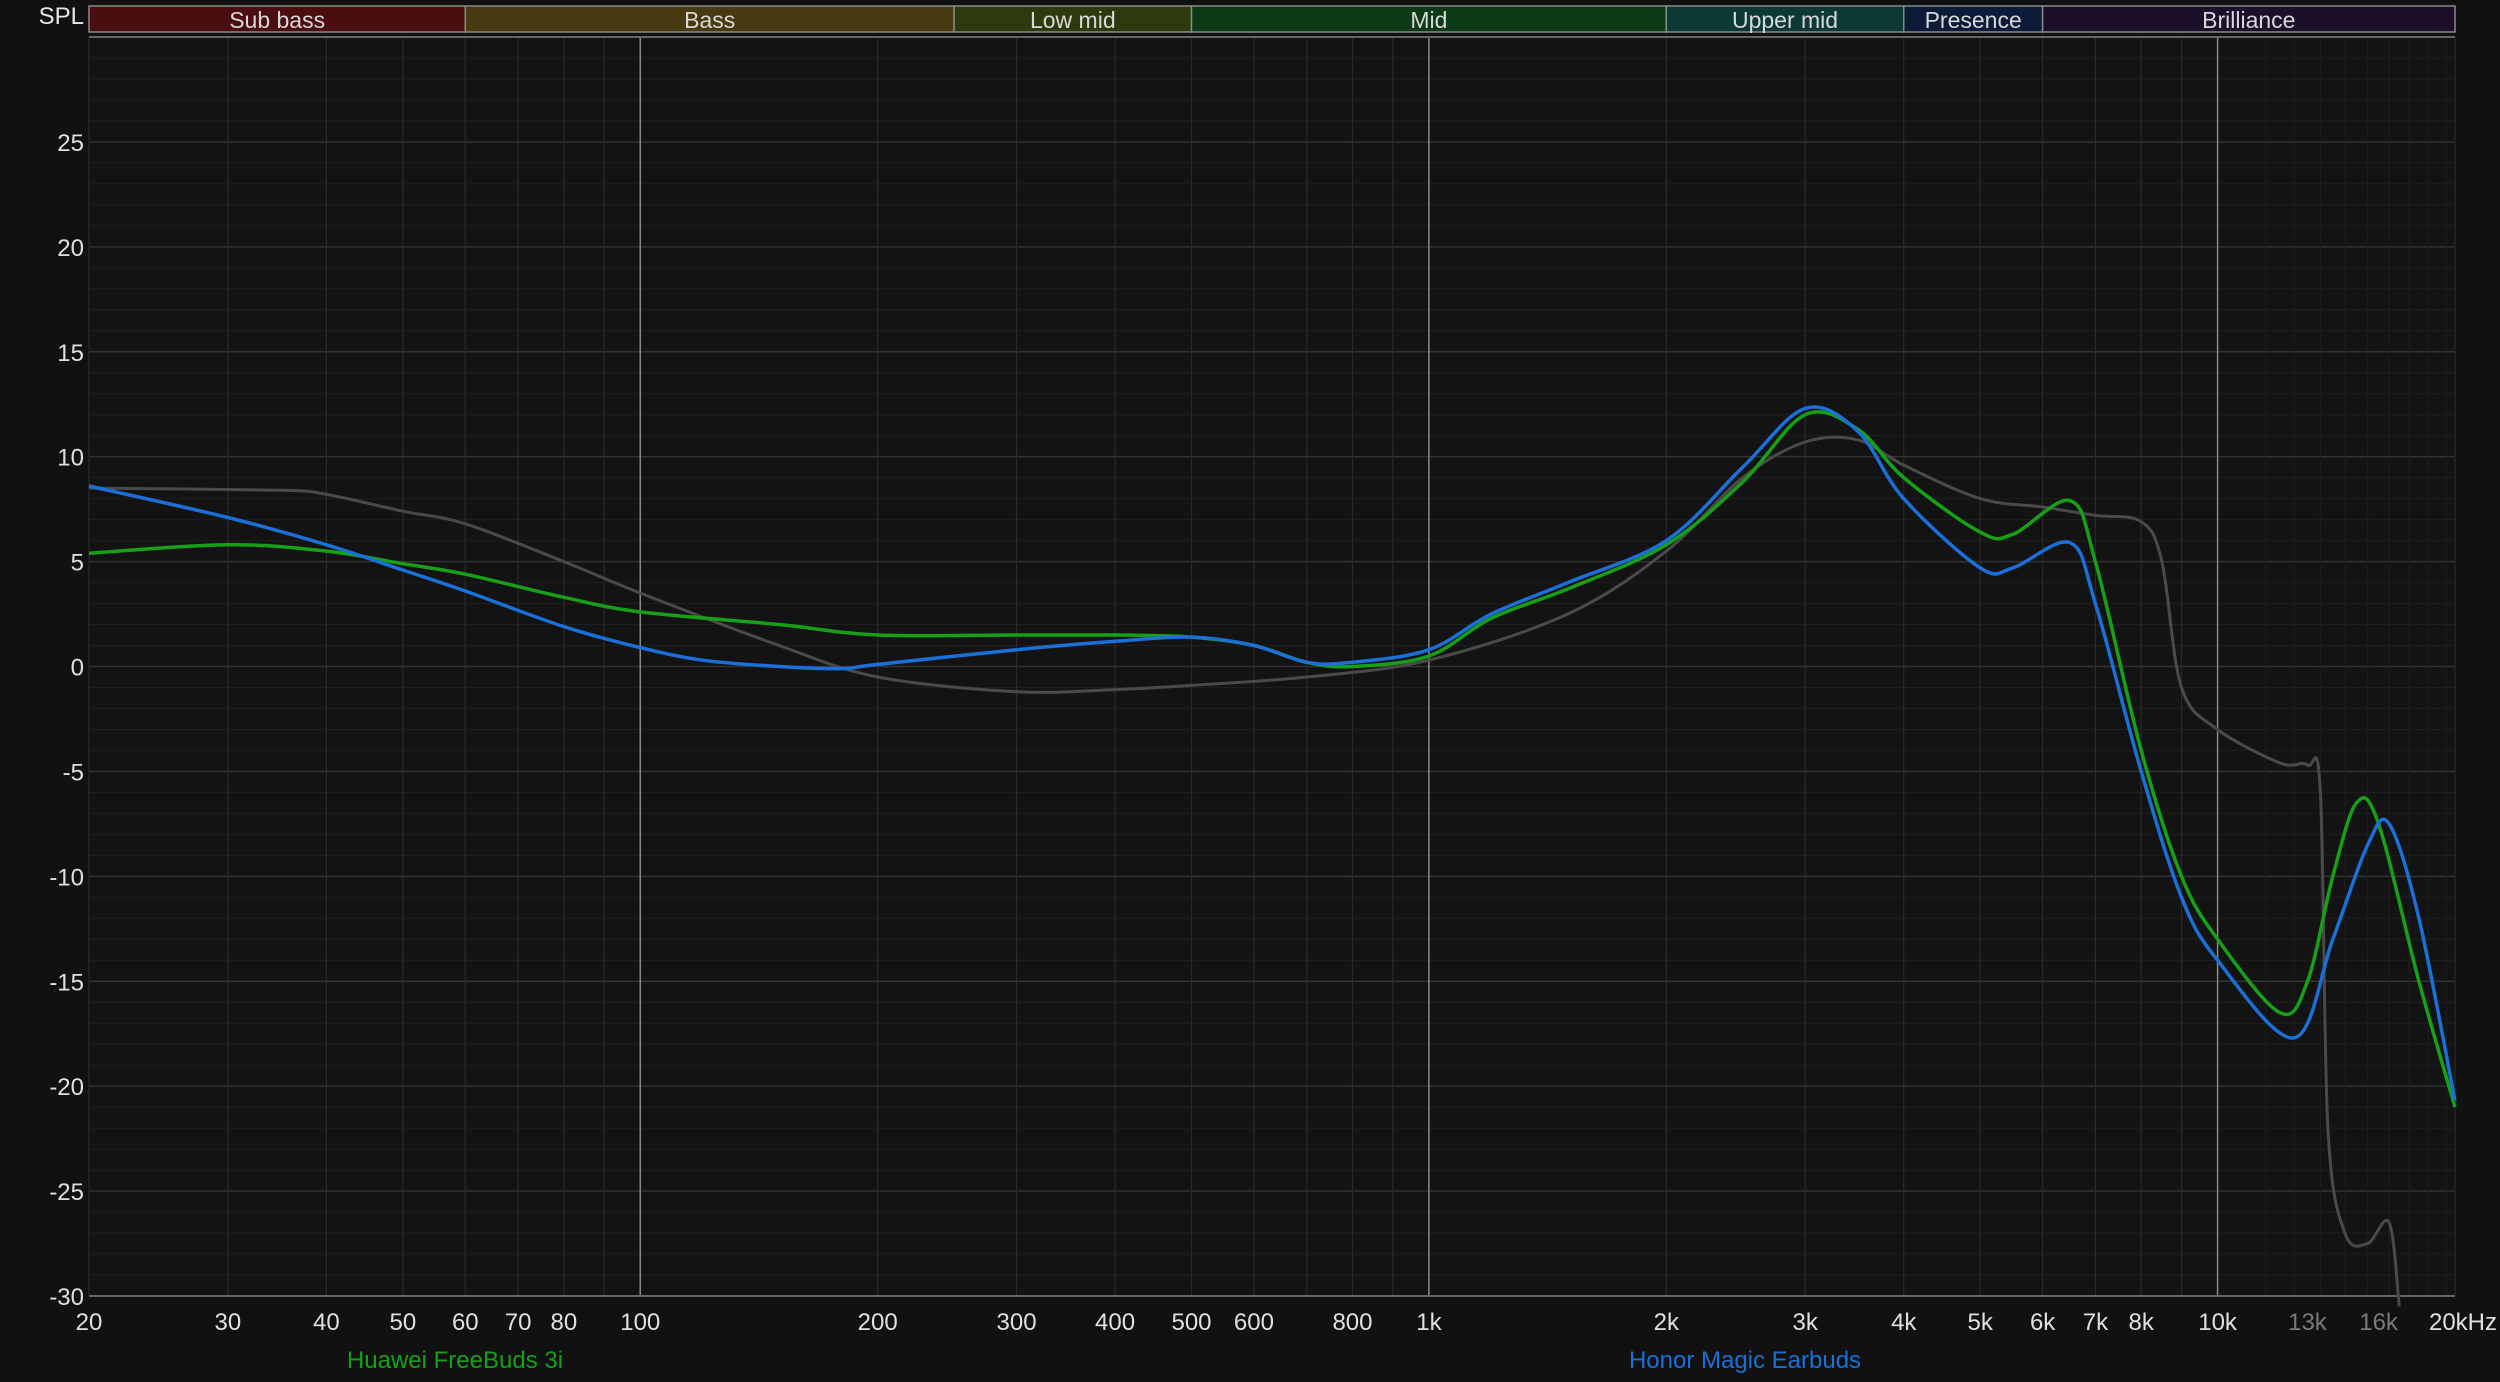  What do you see at coordinates (1017, 1322) in the screenshot?
I see `x-tick-label: 300` at bounding box center [1017, 1322].